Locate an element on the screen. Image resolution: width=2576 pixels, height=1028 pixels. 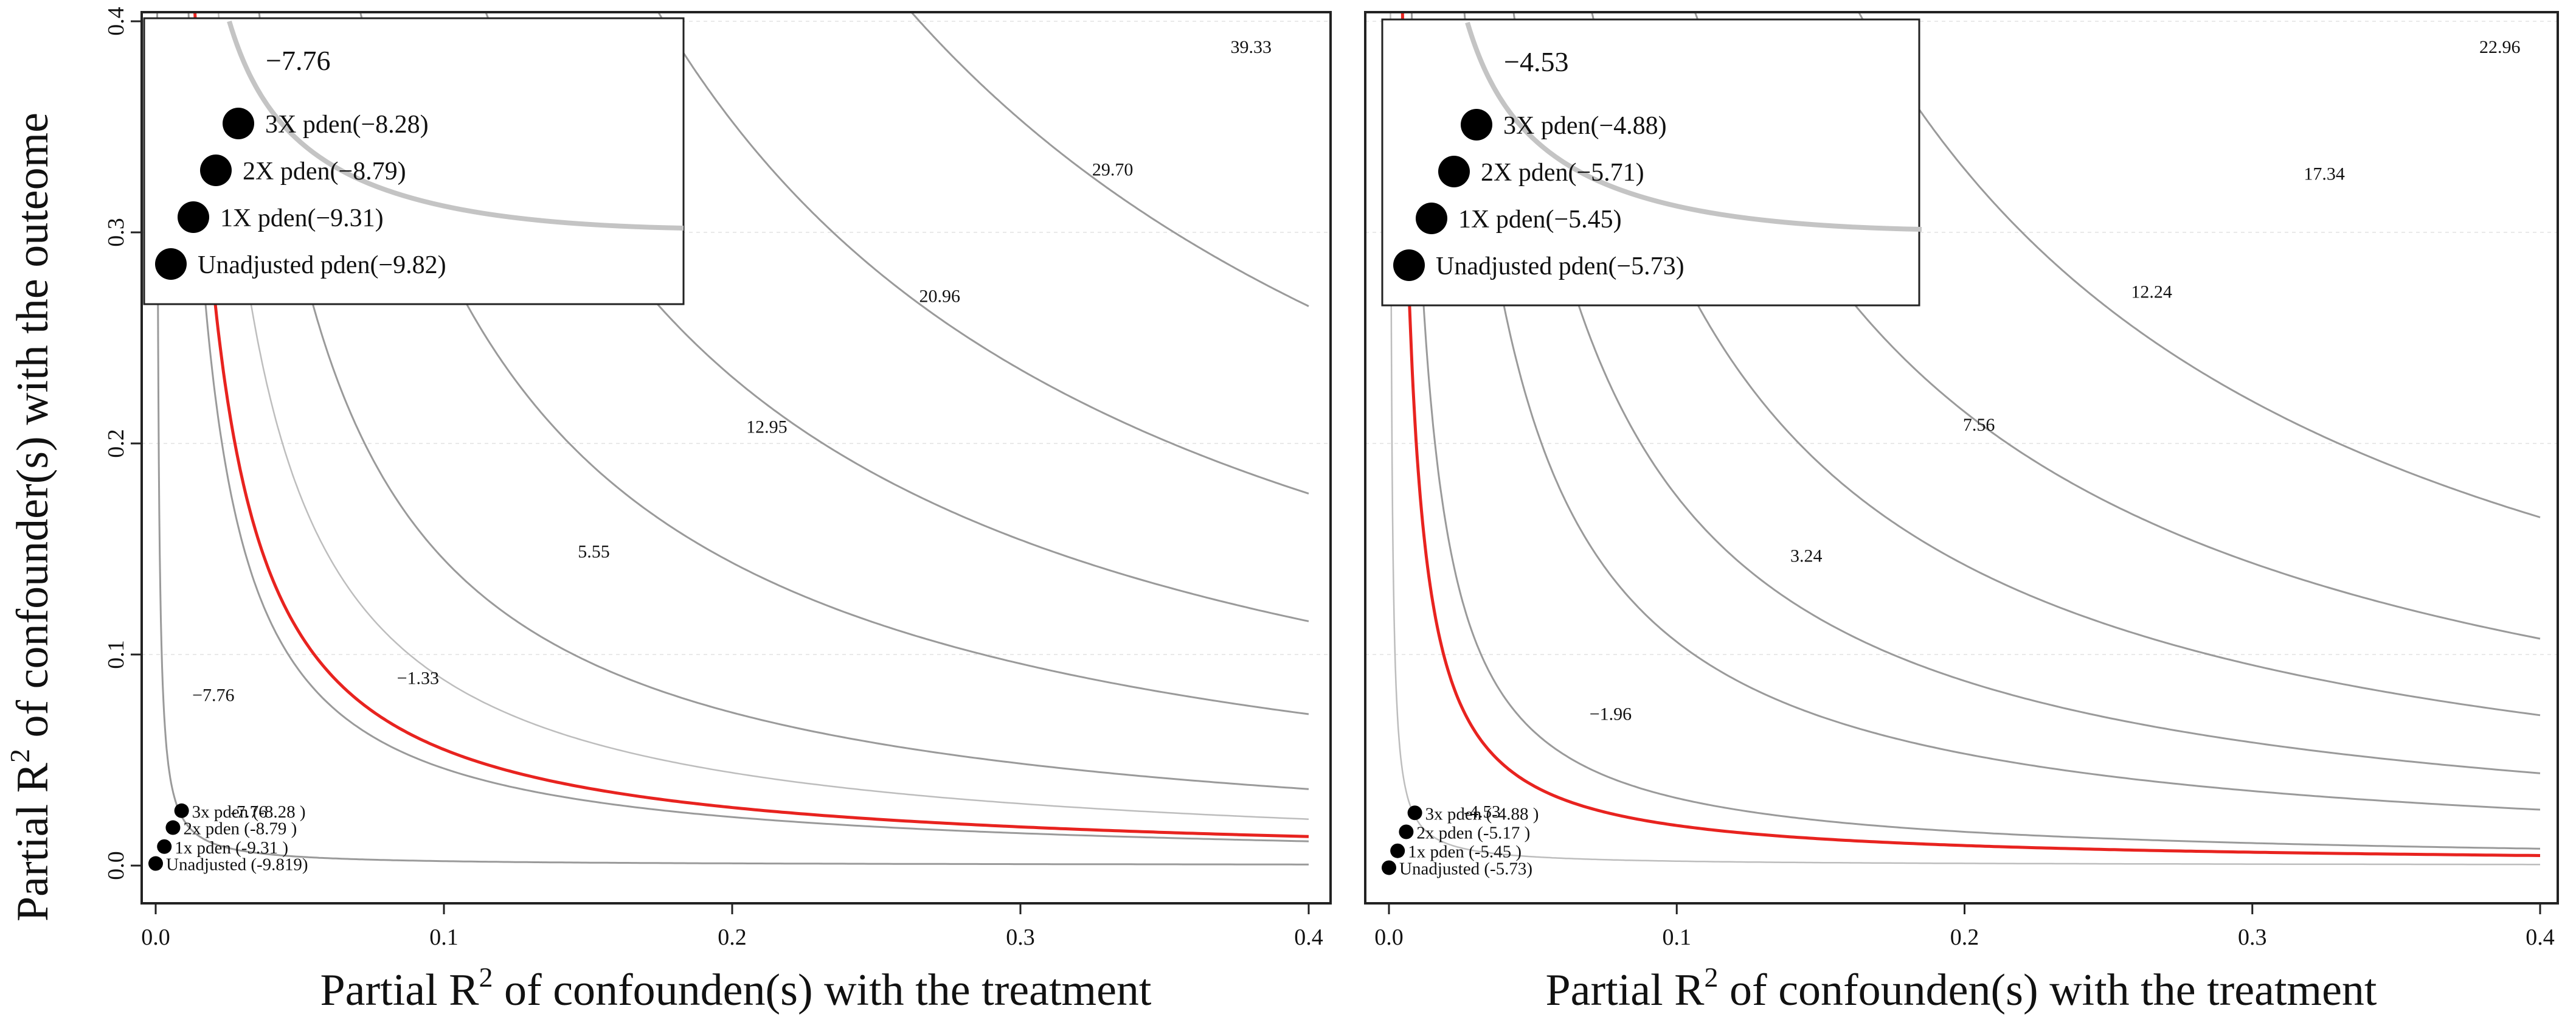
contour-label: 3.24 is located at coordinates (1806, 556).